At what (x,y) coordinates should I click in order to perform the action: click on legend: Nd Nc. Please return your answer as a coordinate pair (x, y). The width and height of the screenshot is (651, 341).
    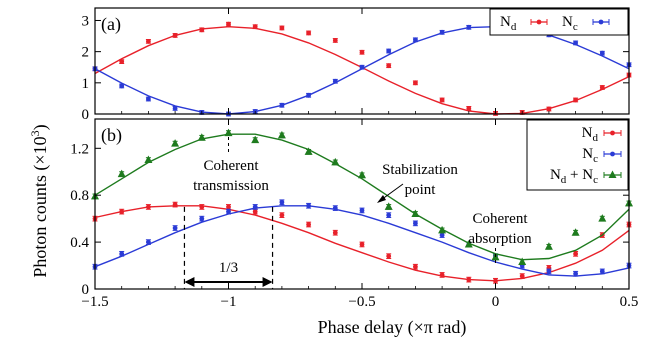
    Looking at the image, I should click on (559, 22).